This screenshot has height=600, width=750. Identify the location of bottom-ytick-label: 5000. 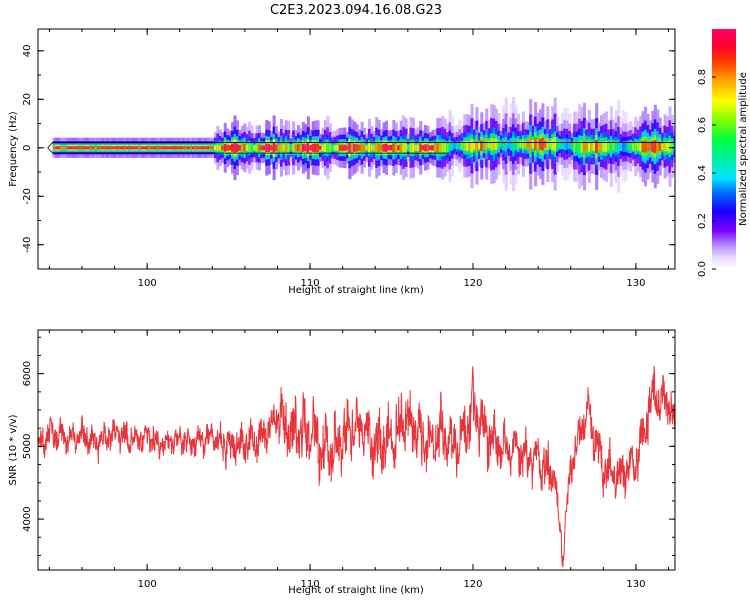
(27, 446).